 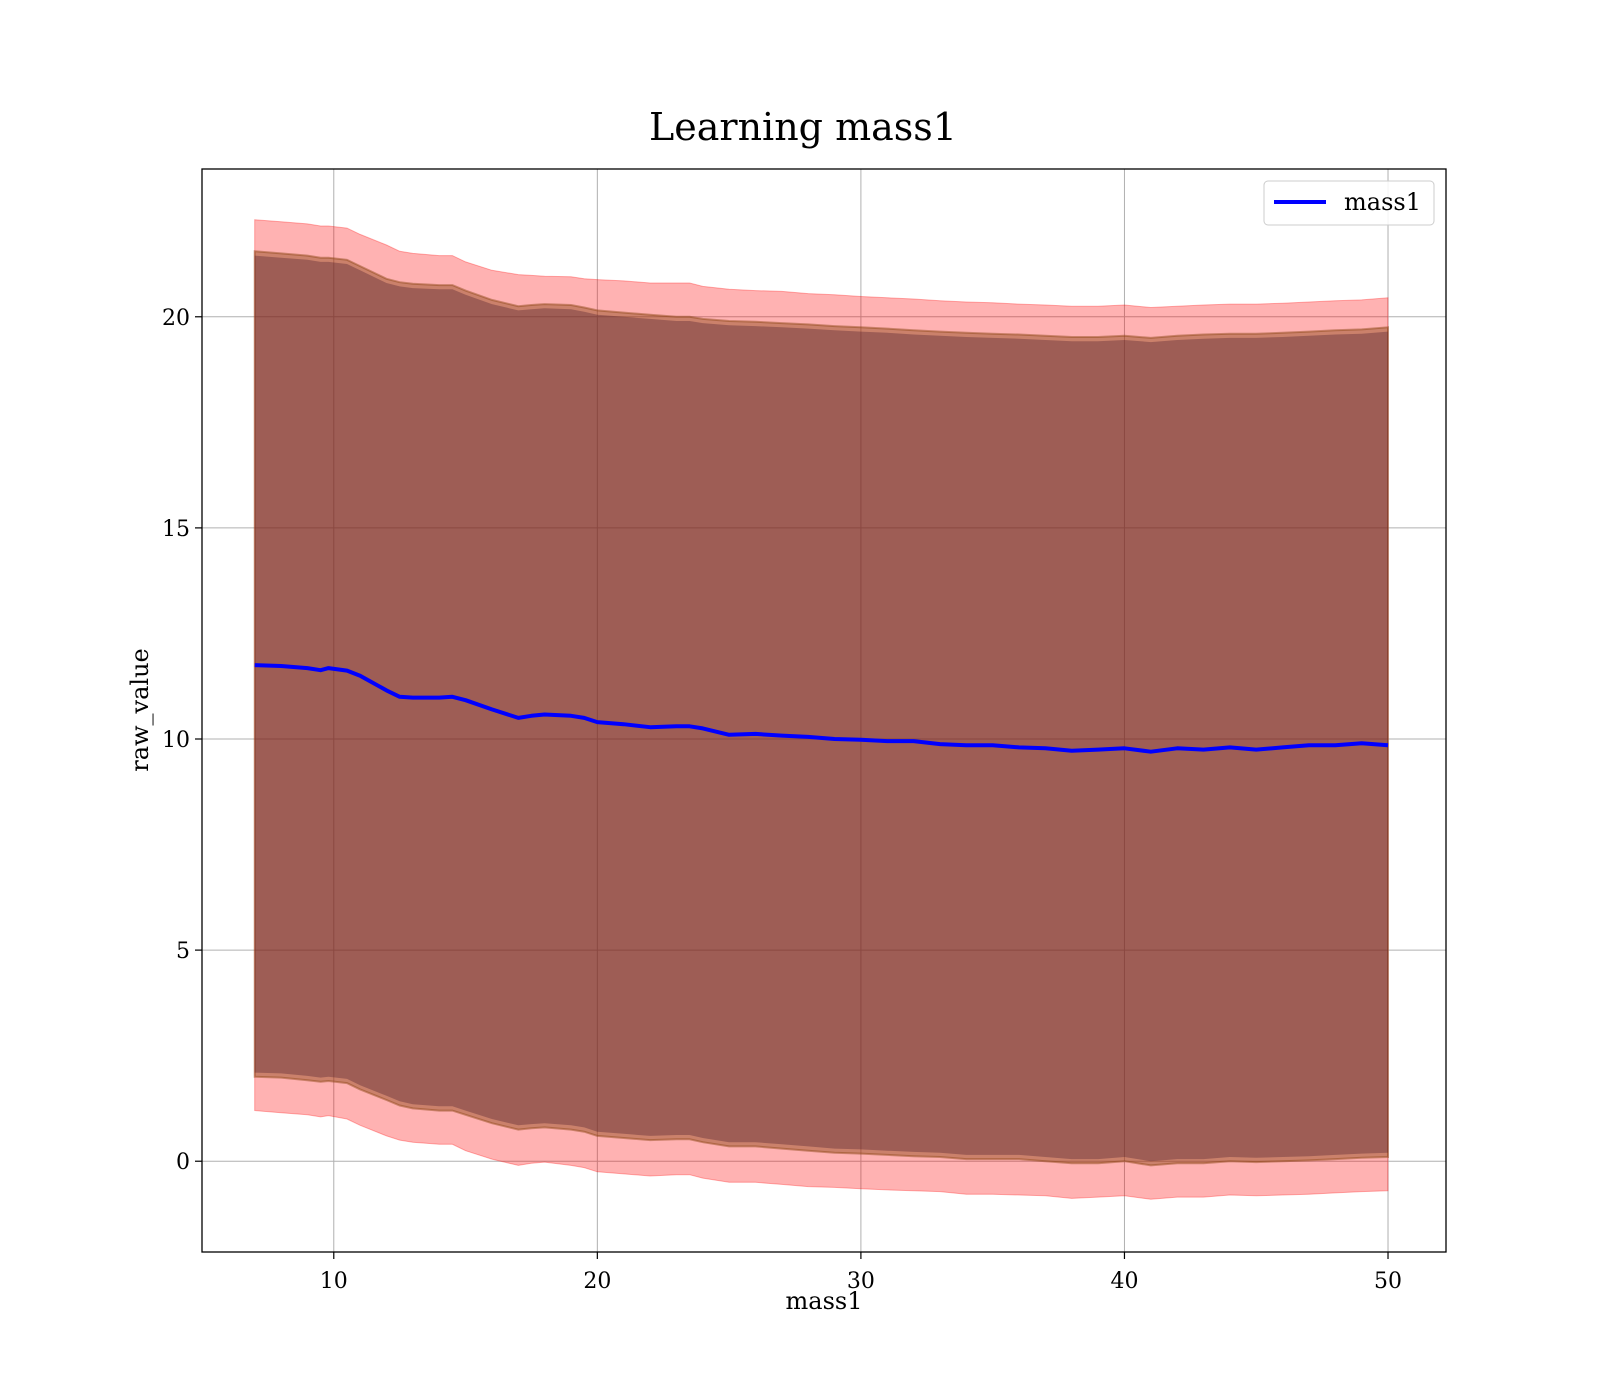 I want to click on series-lines, so click(x=821, y=708).